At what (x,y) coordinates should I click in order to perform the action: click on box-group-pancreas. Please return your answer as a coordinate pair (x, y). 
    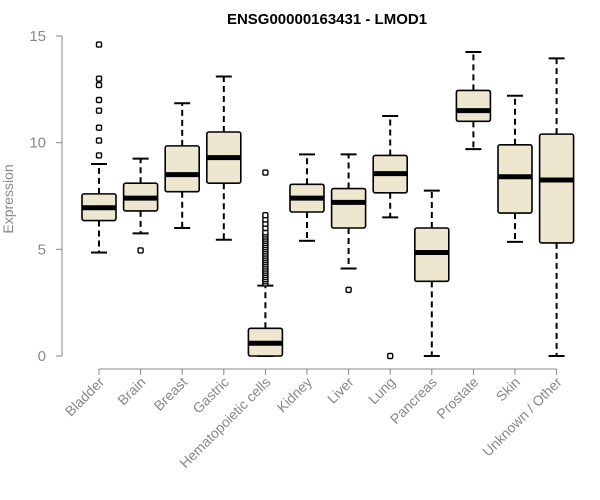
    Looking at the image, I should click on (431, 273).